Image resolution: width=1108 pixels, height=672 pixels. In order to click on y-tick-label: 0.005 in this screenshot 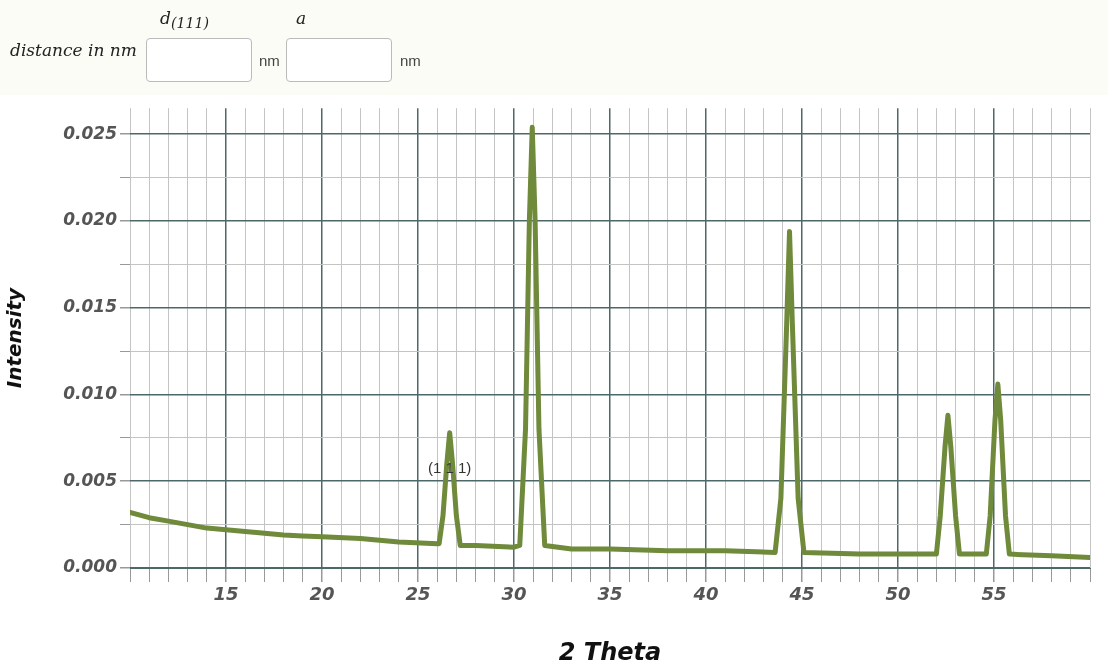, I will do `click(90, 479)`.